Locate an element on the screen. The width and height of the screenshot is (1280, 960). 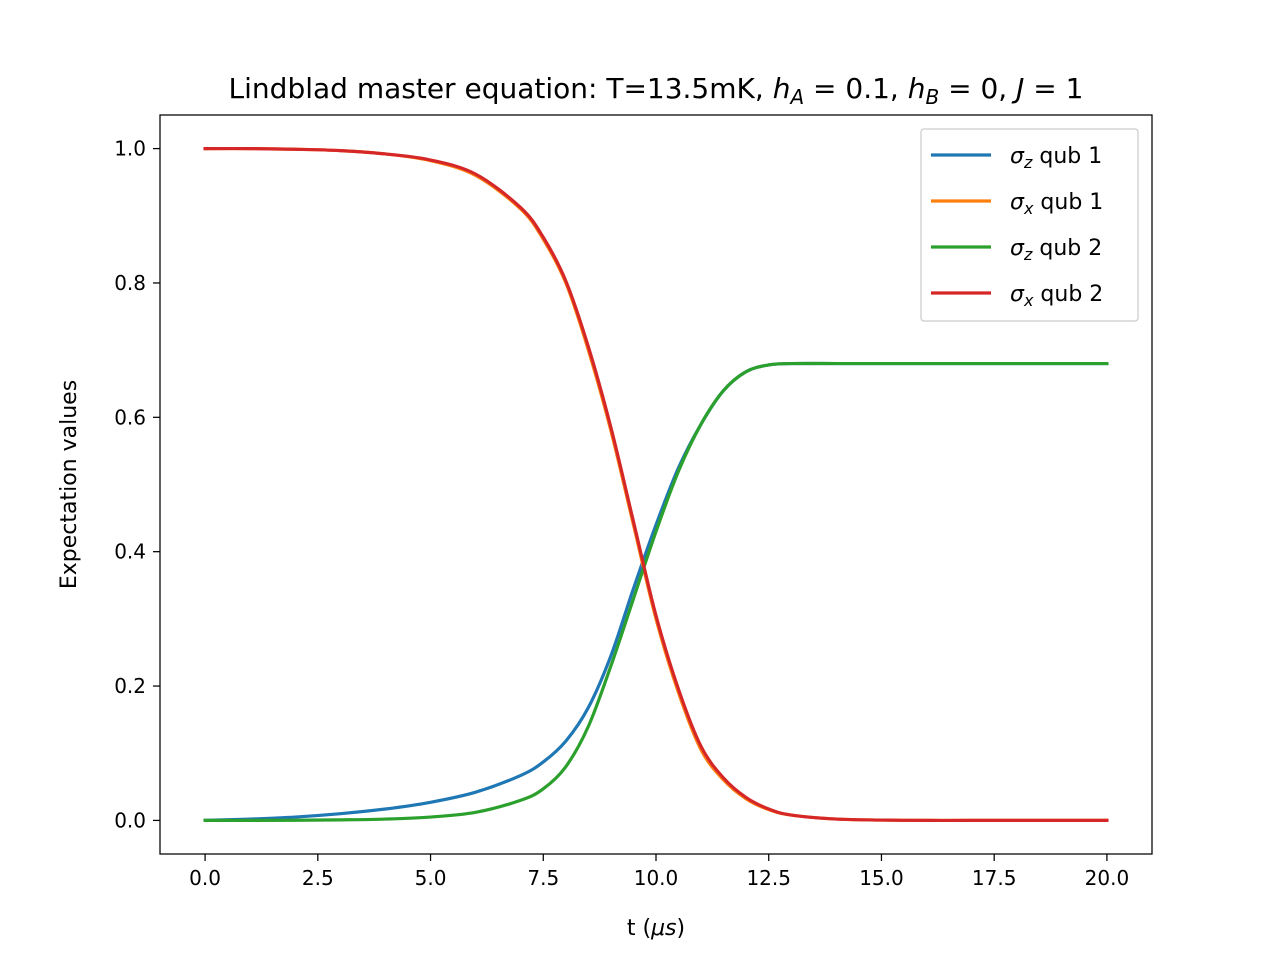
y-tick-label: 0.2 is located at coordinates (130, 686).